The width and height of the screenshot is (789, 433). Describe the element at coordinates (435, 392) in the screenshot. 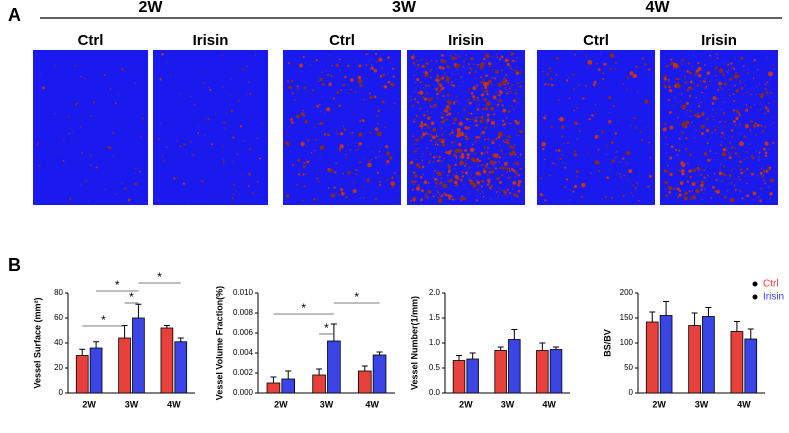

I see `y-tick-label: 0.0` at that location.